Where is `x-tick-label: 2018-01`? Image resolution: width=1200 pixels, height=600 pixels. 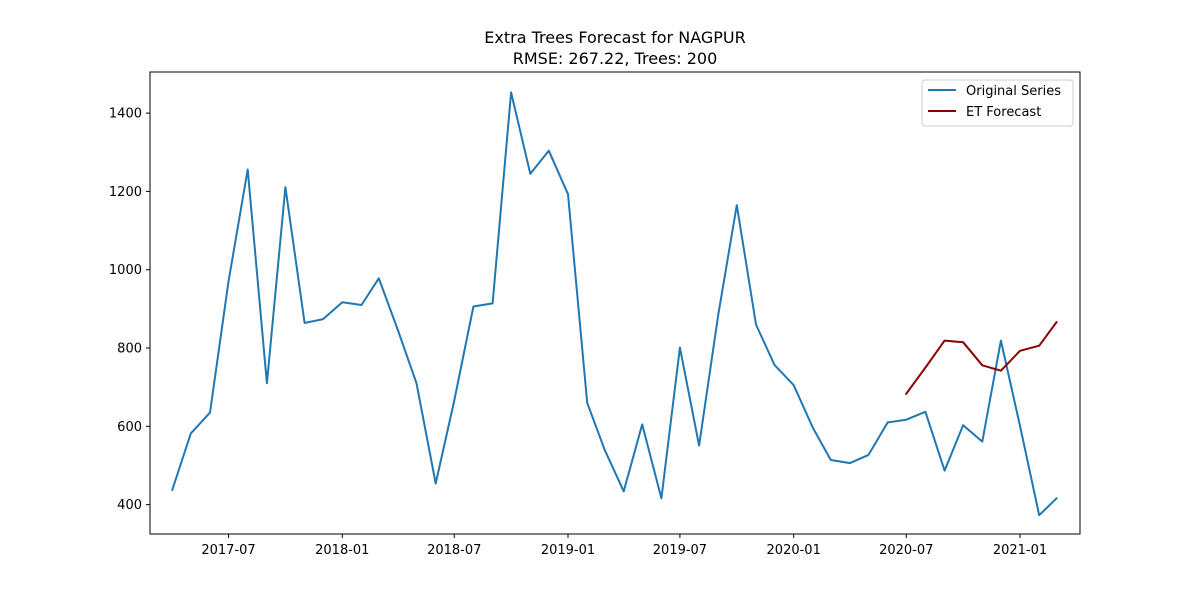 x-tick-label: 2018-01 is located at coordinates (342, 550).